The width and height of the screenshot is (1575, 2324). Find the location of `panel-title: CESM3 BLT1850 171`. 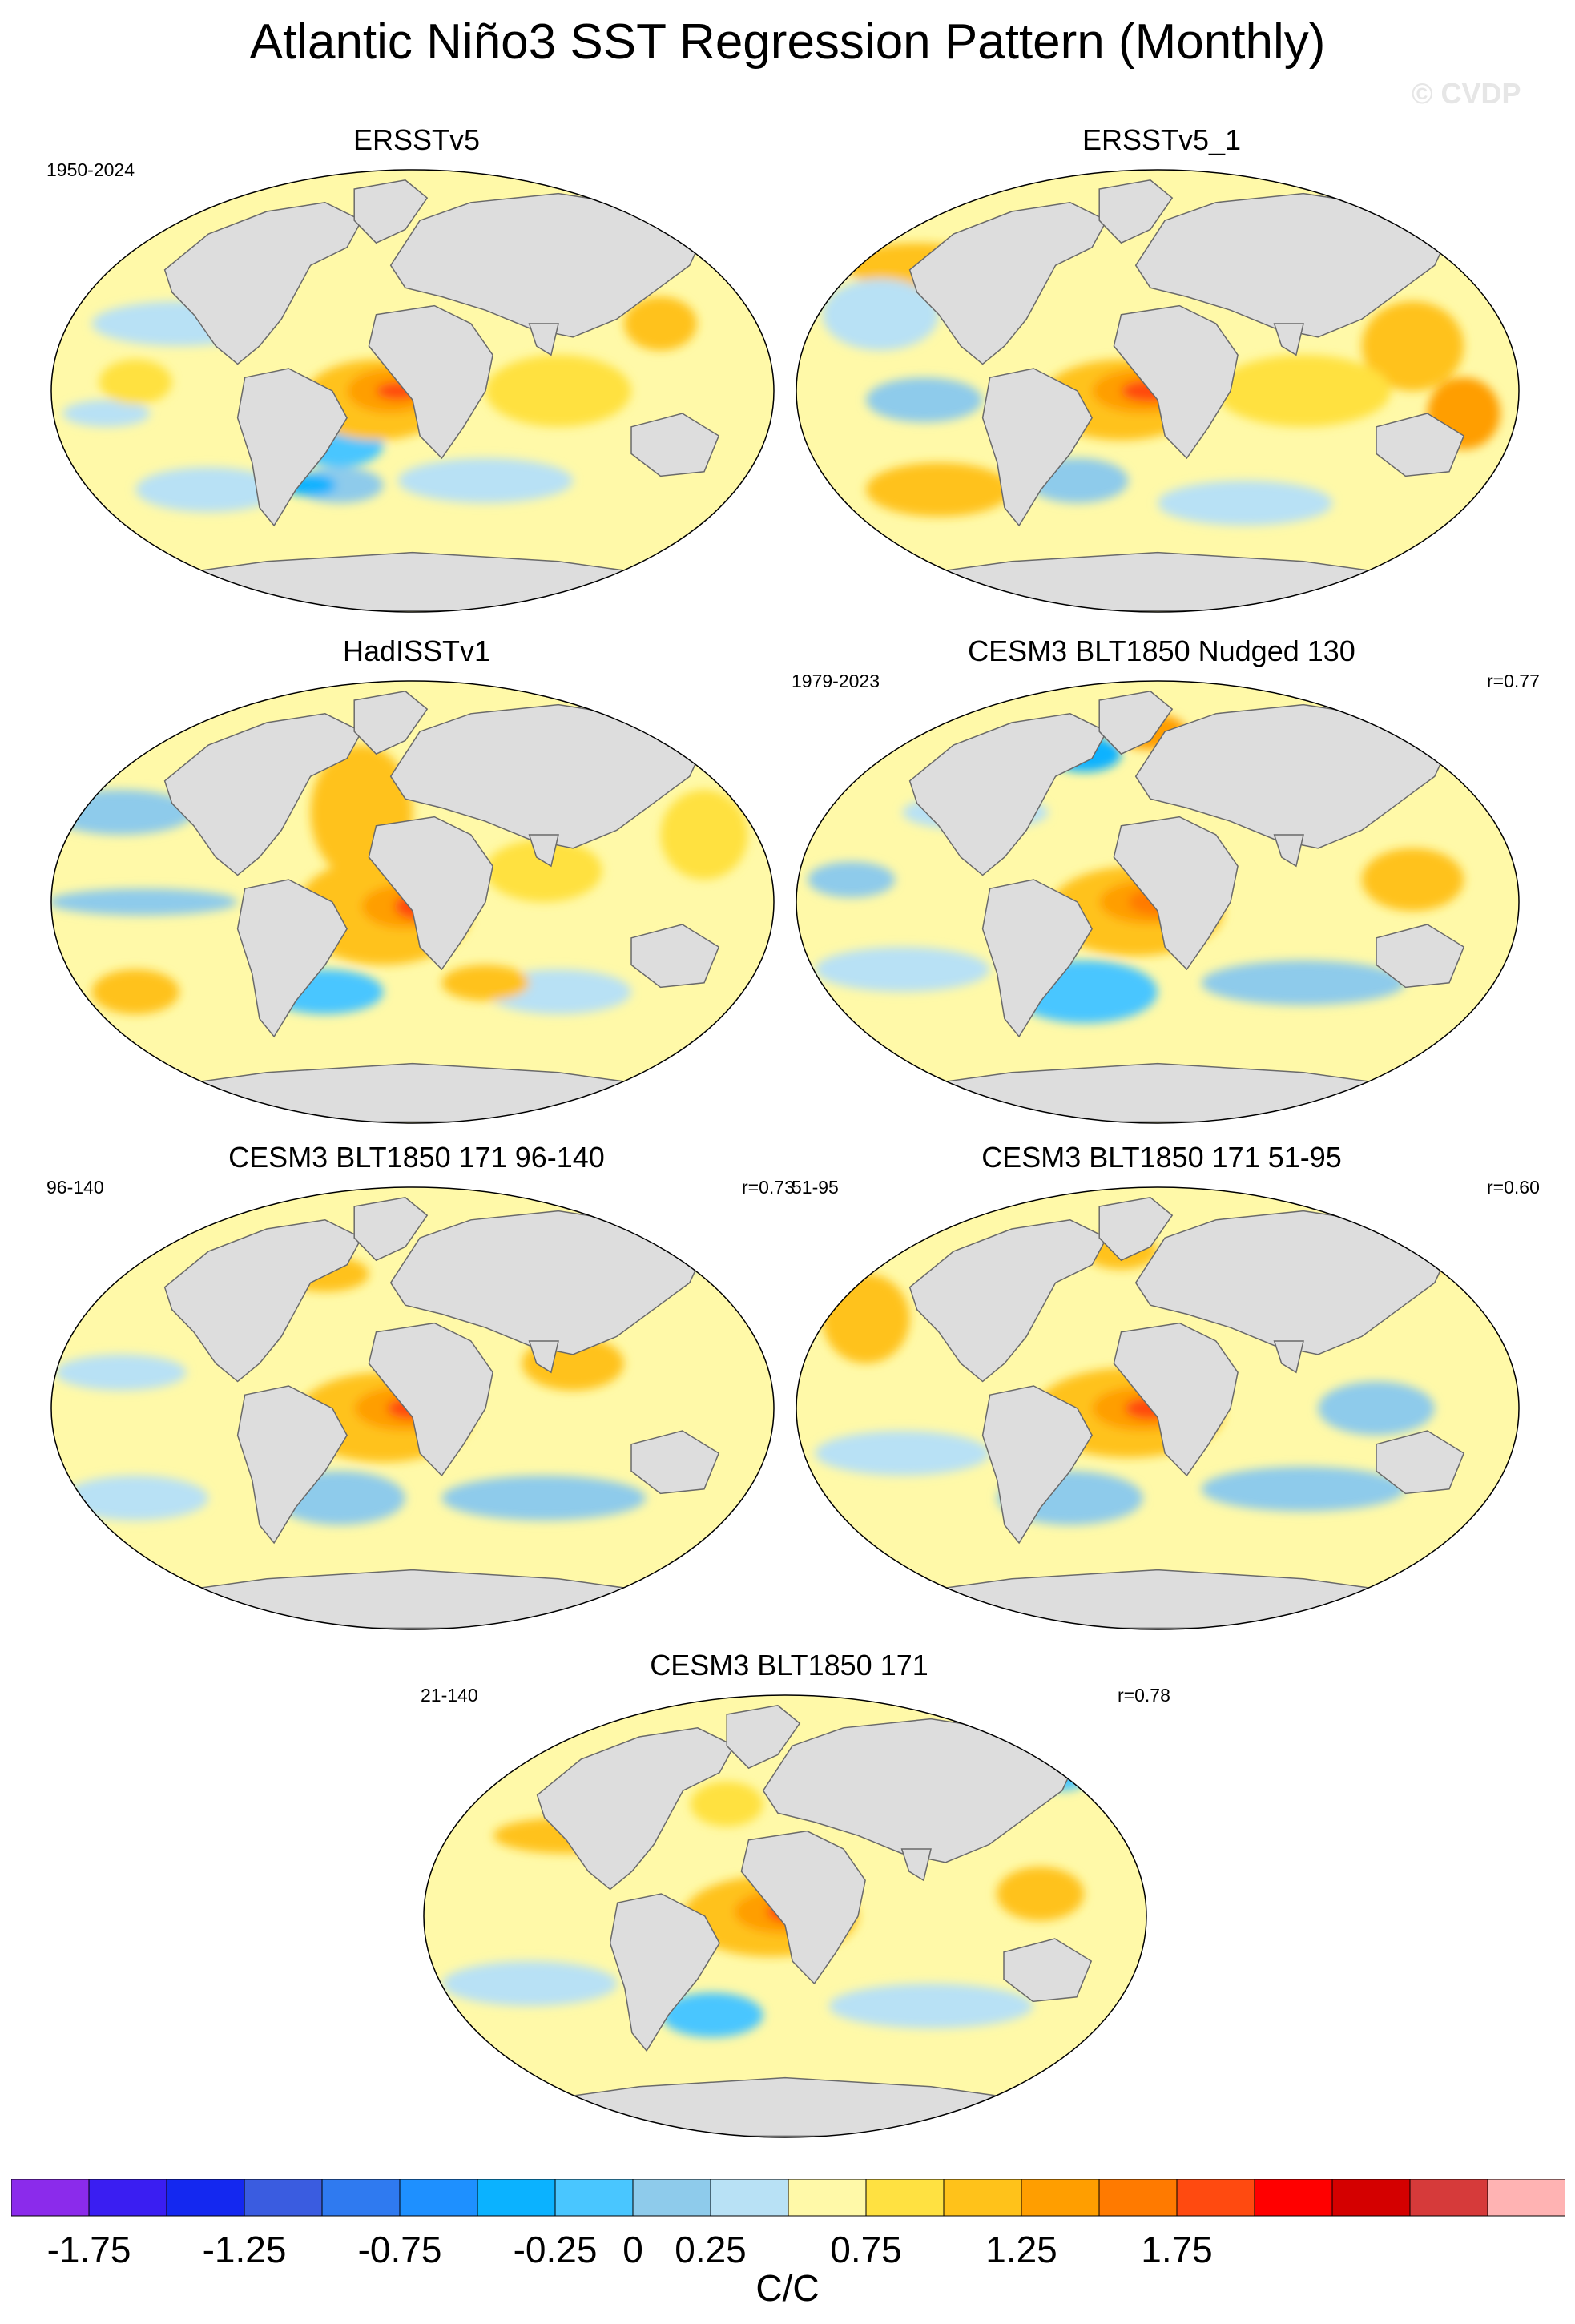

panel-title: CESM3 BLT1850 171 is located at coordinates (789, 1665).